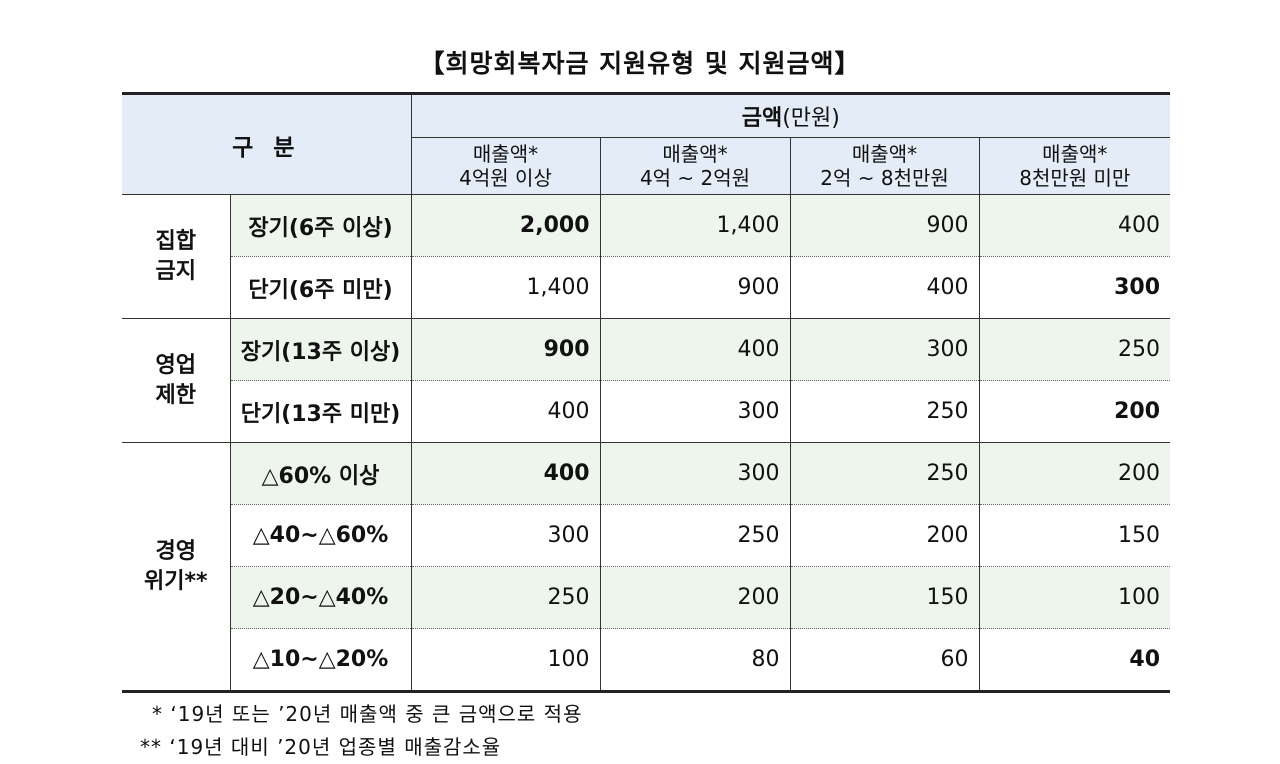  I want to click on row-label: △10~△20%, so click(320, 660).